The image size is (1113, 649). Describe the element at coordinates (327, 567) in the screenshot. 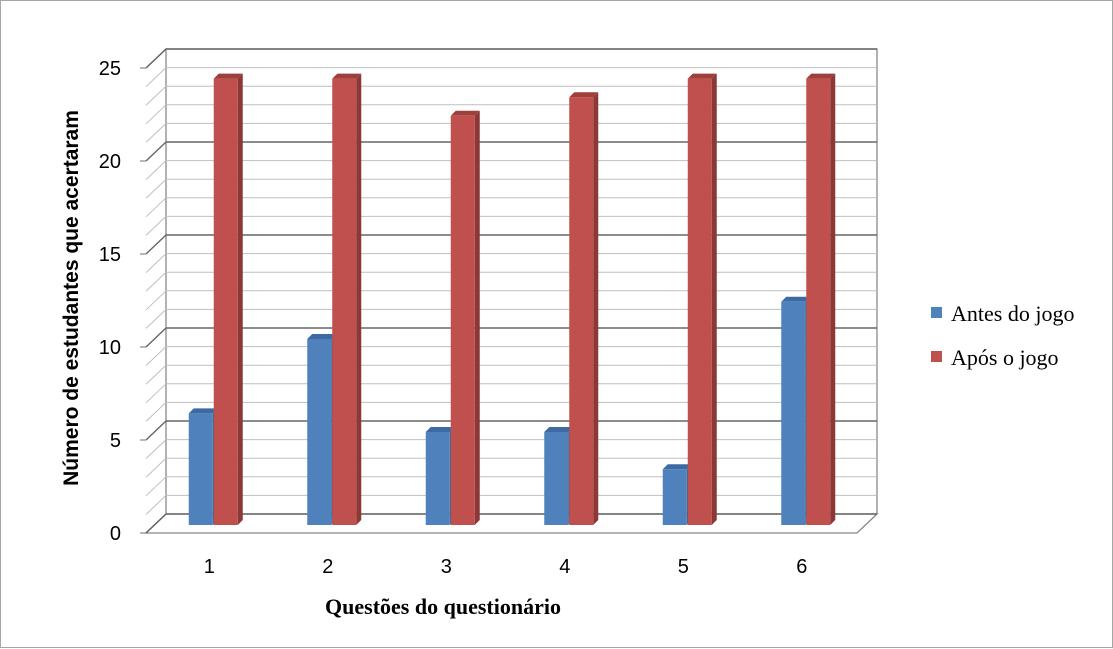

I see `x-tick-label: 2` at that location.